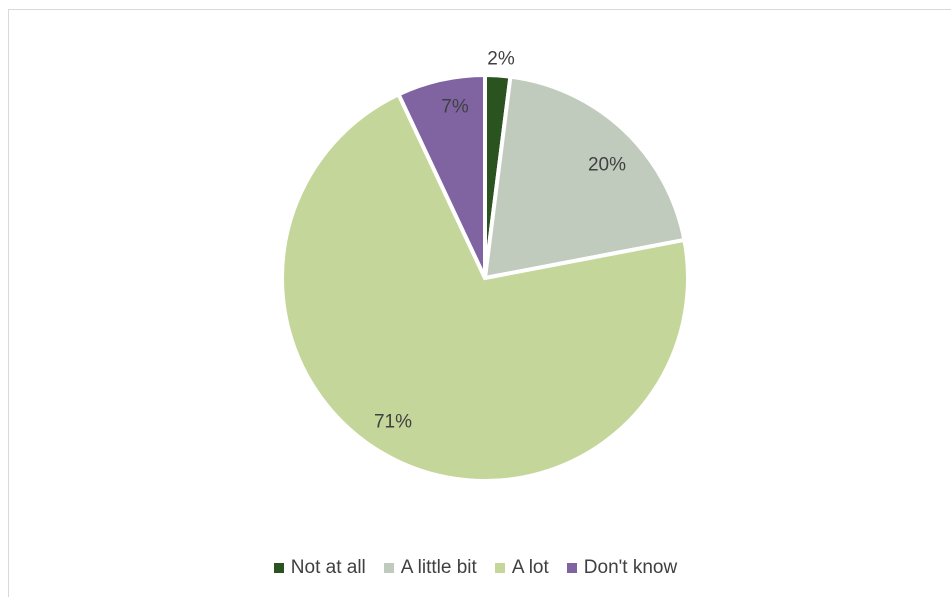 The width and height of the screenshot is (951, 597). What do you see at coordinates (584, 177) in the screenshot?
I see `pie-slice-a-little-bit` at bounding box center [584, 177].